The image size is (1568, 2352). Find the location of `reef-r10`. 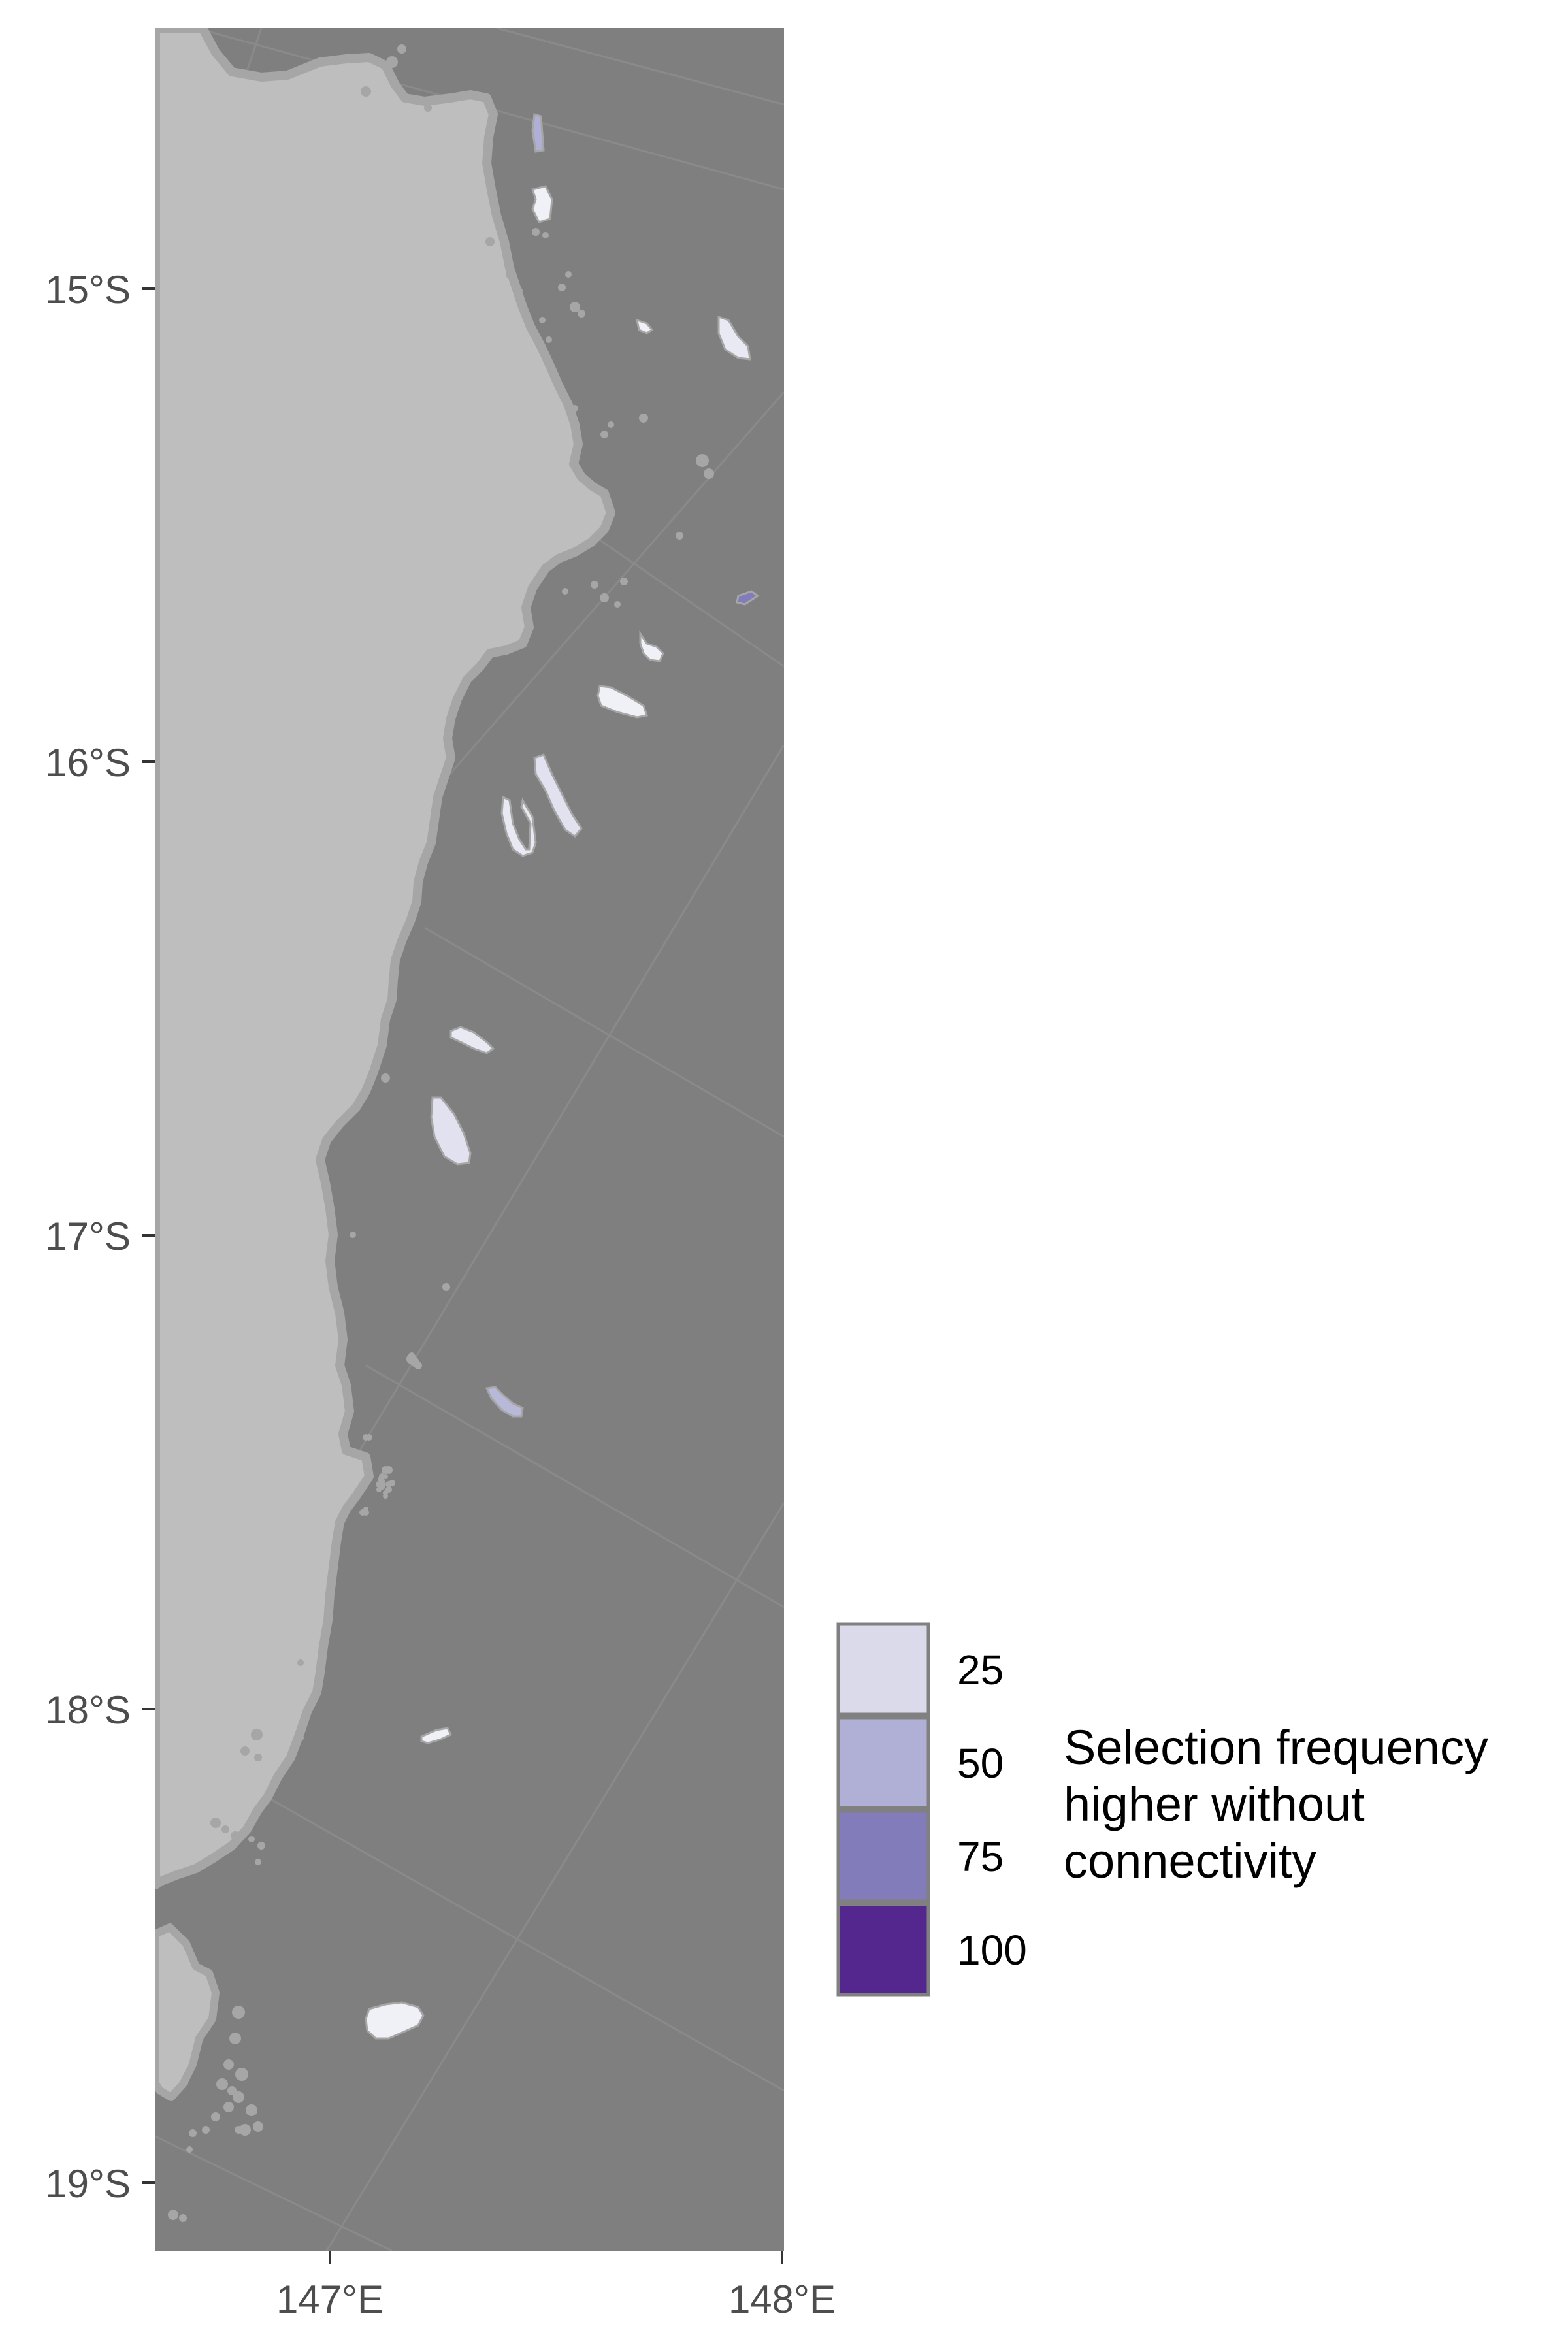

reef-r10 is located at coordinates (451, 1131).